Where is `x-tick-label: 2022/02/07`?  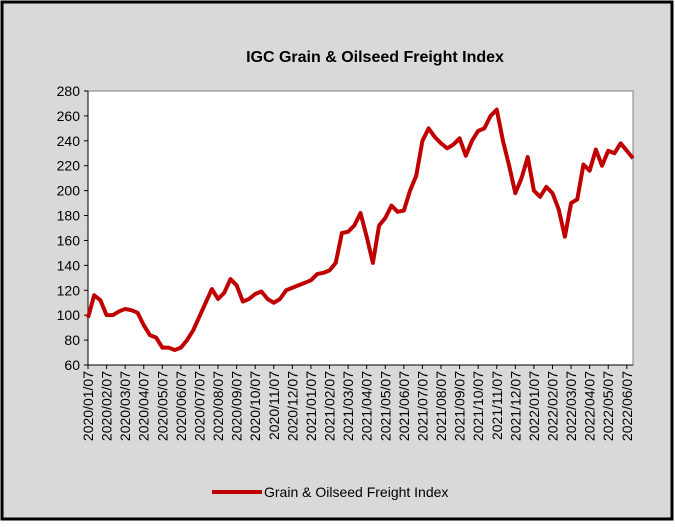
x-tick-label: 2022/02/07 is located at coordinates (552, 406).